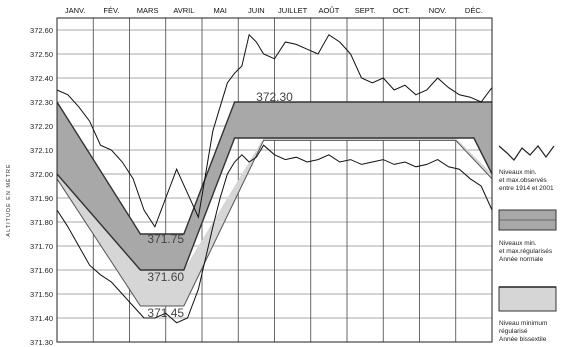  Describe the element at coordinates (219, 10) in the screenshot. I see `month-label: MAI` at that location.